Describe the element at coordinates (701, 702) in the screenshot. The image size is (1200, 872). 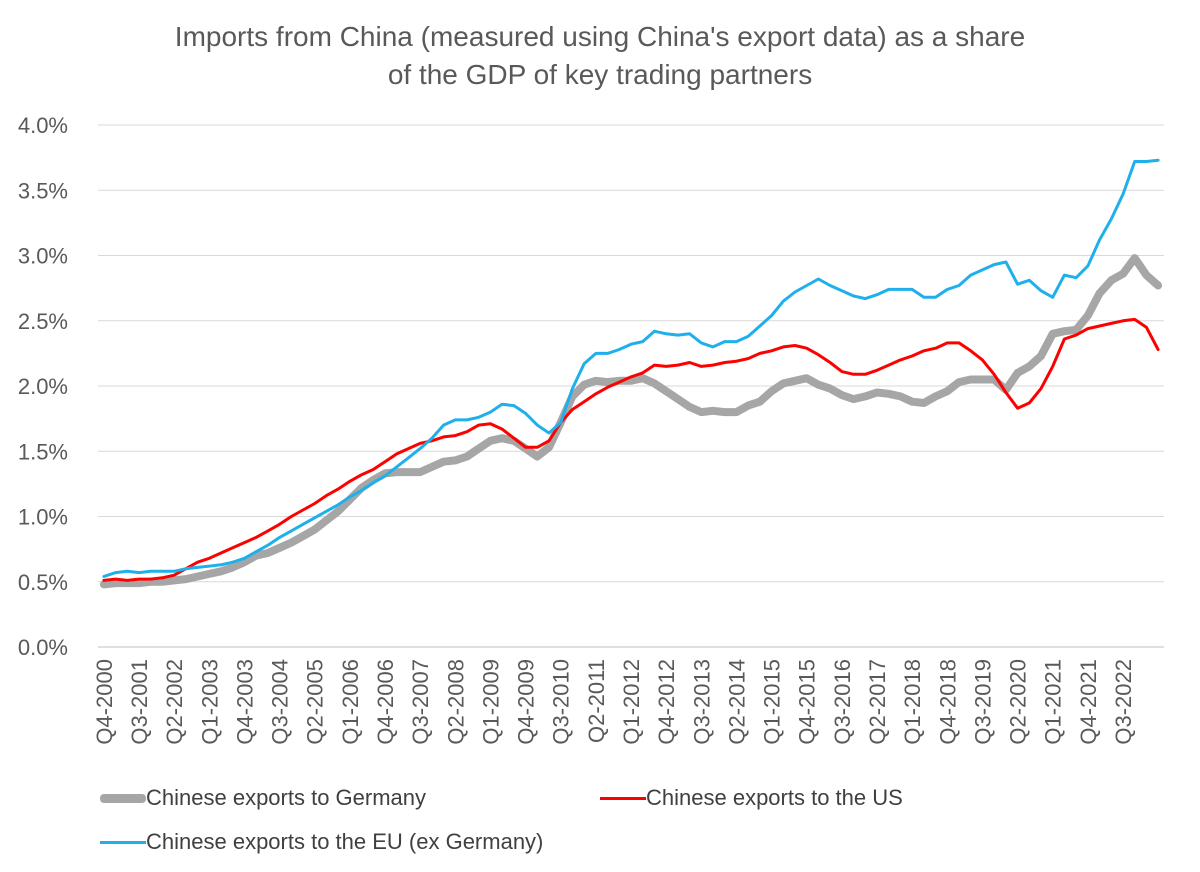
I see `x-tick-label: Q3-2013` at that location.